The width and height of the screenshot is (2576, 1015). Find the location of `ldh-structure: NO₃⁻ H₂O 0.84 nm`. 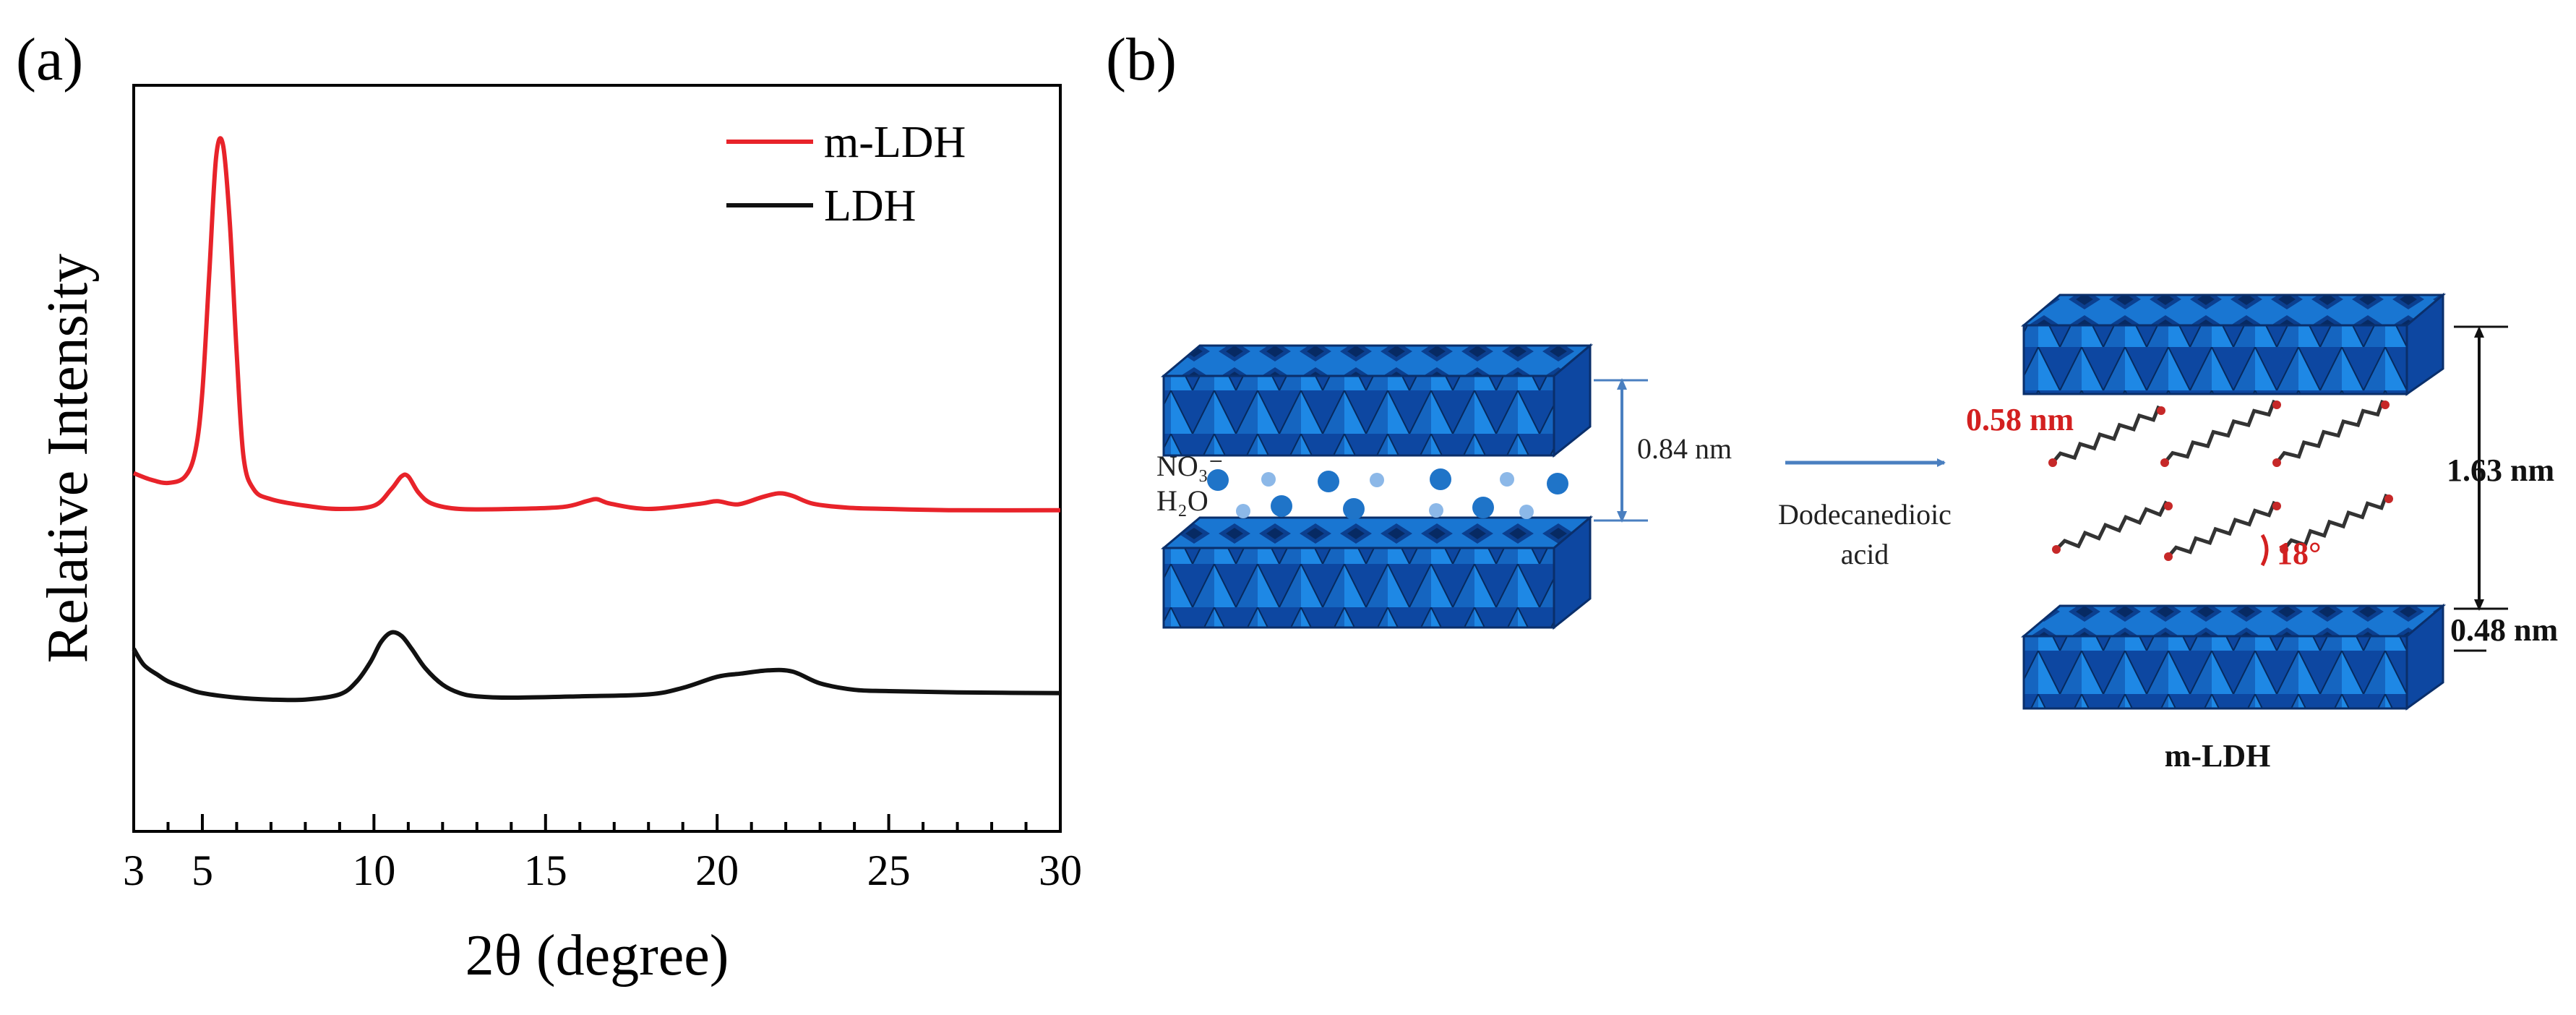

ldh-structure: NO₃⁻ H₂O 0.84 nm is located at coordinates (1444, 486).